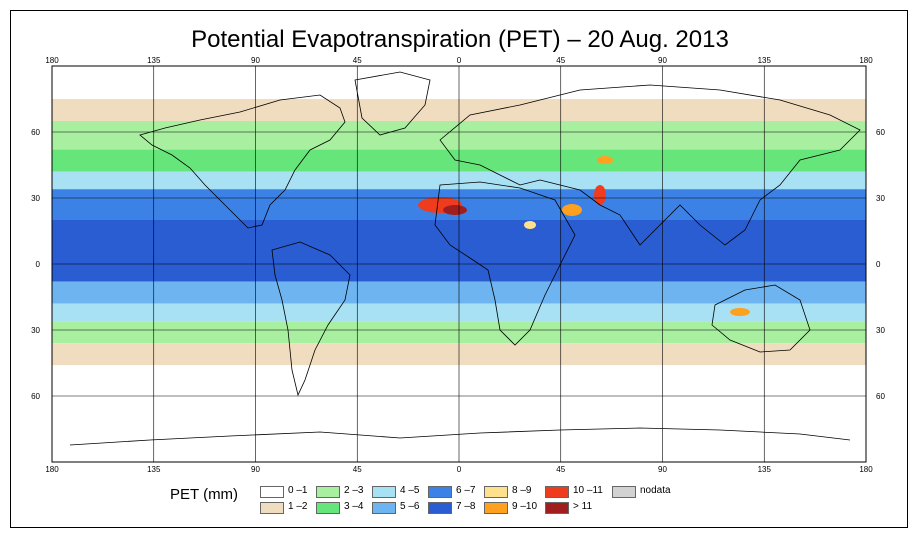 The width and height of the screenshot is (920, 539). Describe the element at coordinates (459, 469) in the screenshot. I see `lon-label-bottom-4: 0` at that location.